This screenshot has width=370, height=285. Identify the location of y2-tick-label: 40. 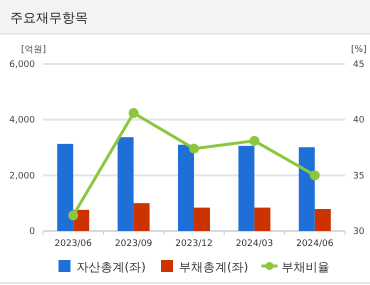
(359, 121).